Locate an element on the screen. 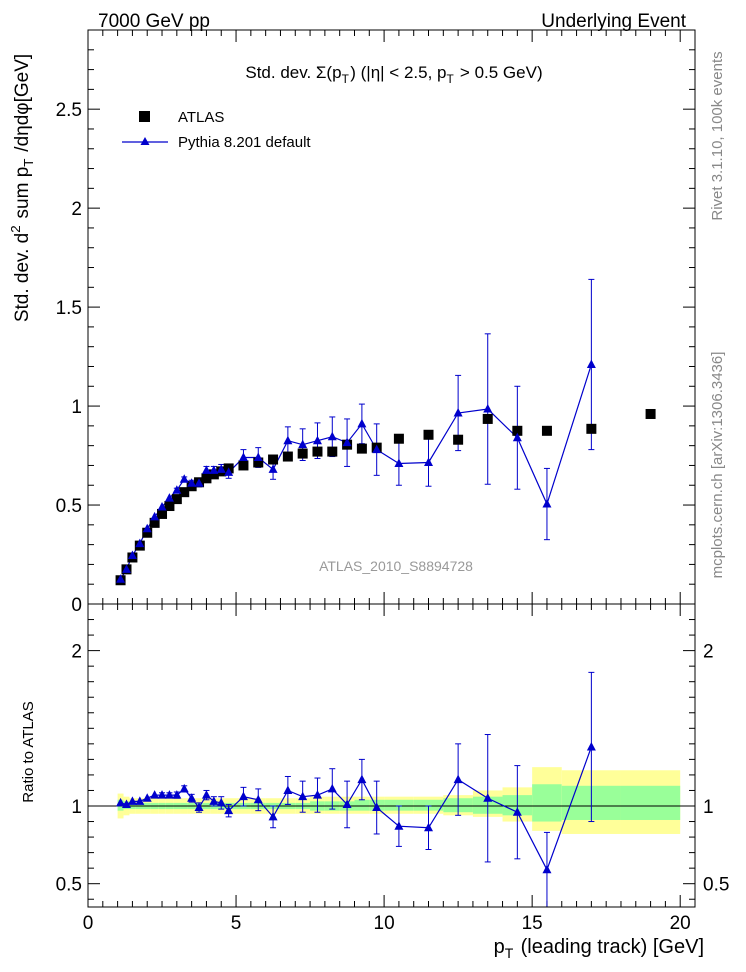  pythia-line is located at coordinates (356, 472).